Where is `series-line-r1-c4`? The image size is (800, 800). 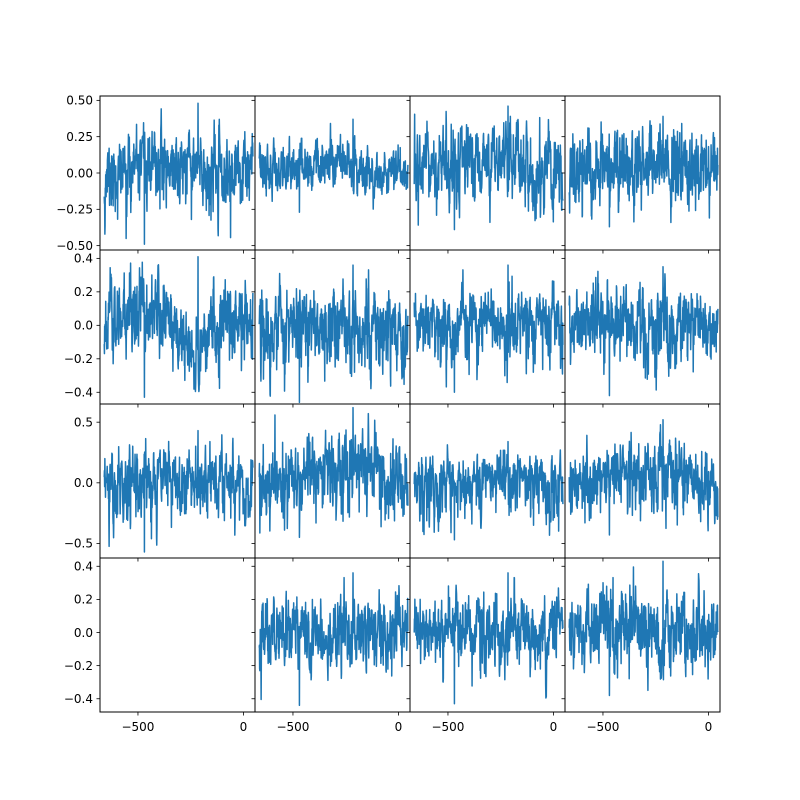 series-line-r1-c4 is located at coordinates (643, 171).